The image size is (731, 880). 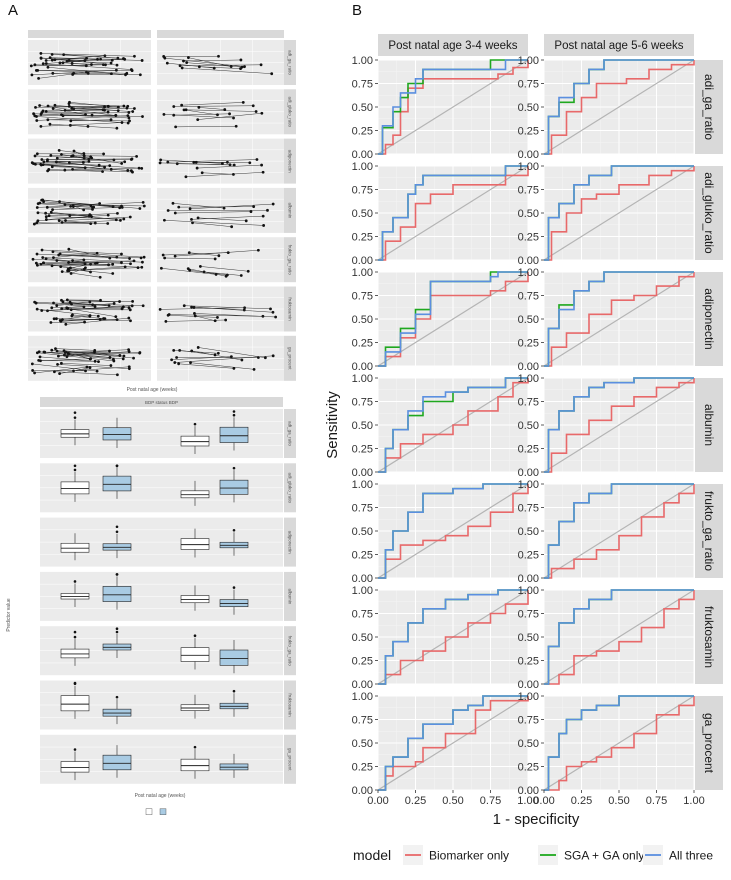 What do you see at coordinates (619, 637) in the screenshot?
I see `diagonal-reference-line` at bounding box center [619, 637].